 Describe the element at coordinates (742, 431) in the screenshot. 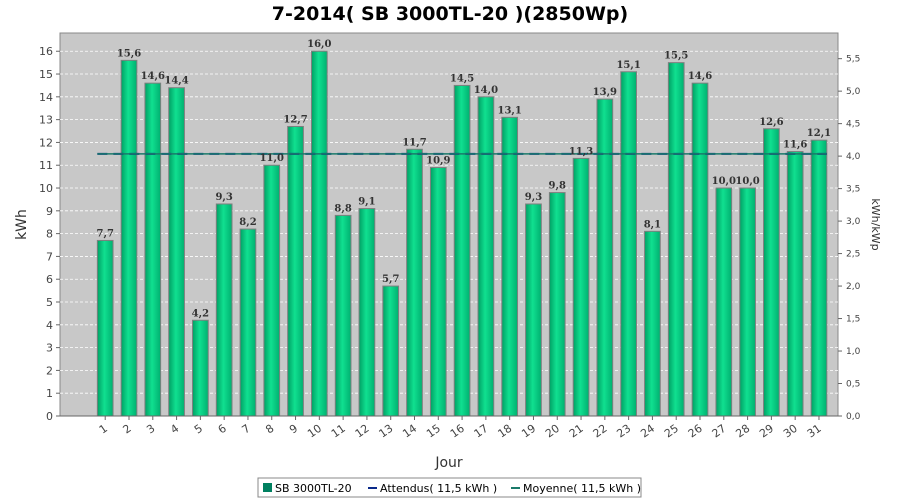

I see `x-tick-label: 28` at that location.